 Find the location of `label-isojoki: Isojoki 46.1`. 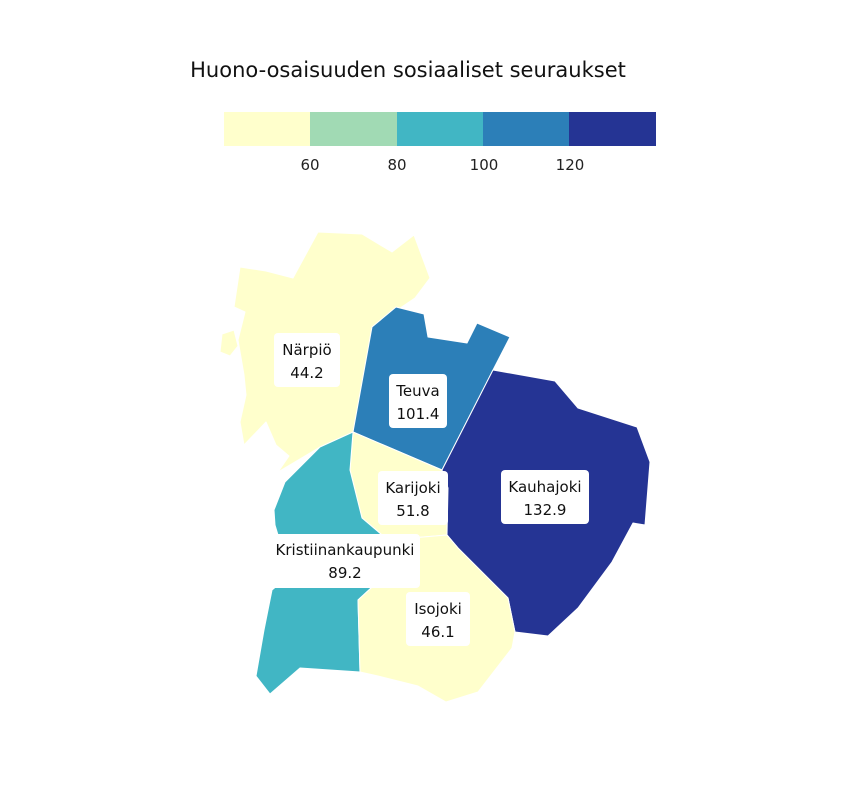

label-isojoki: Isojoki 46.1 is located at coordinates (438, 619).